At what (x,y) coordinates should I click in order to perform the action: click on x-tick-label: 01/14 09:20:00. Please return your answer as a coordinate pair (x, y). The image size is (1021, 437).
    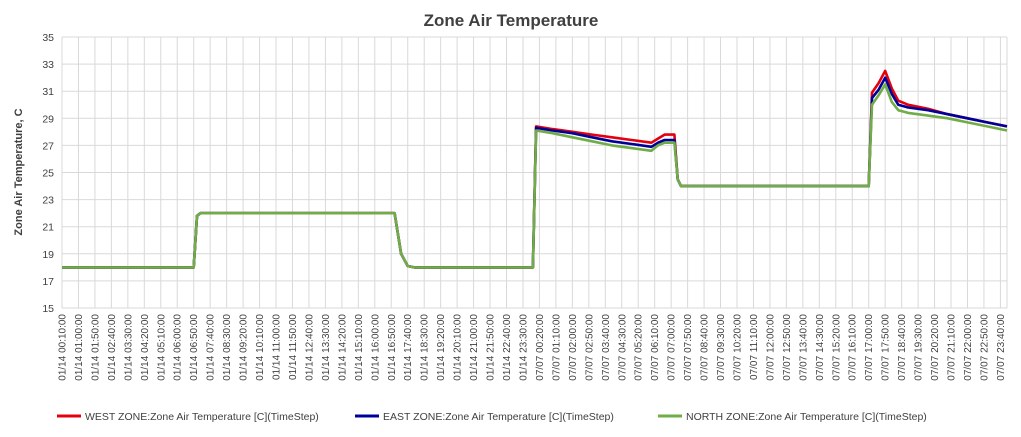
    Looking at the image, I should click on (244, 347).